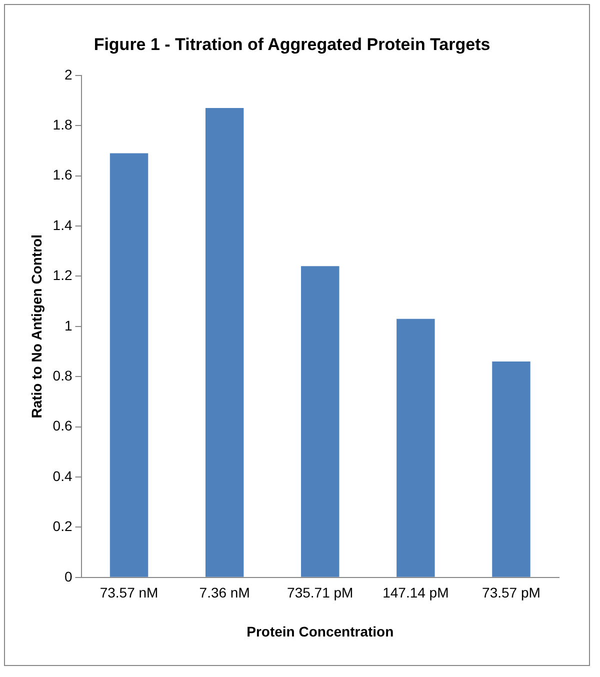  I want to click on y-tick-label: 0, so click(68, 576).